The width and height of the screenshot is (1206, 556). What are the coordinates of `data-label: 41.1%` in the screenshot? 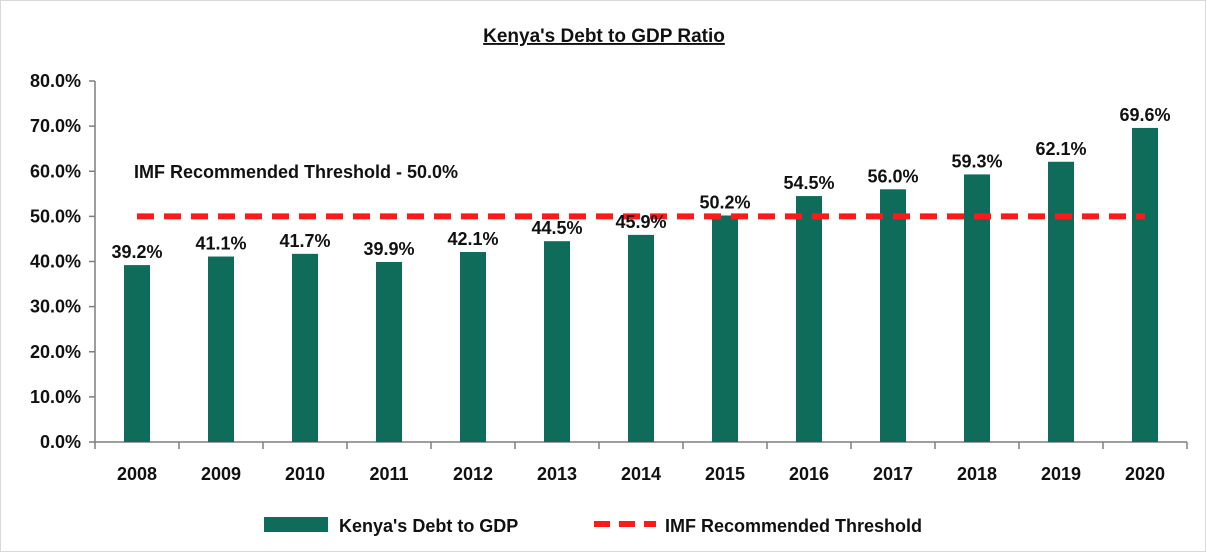 It's located at (220, 244).